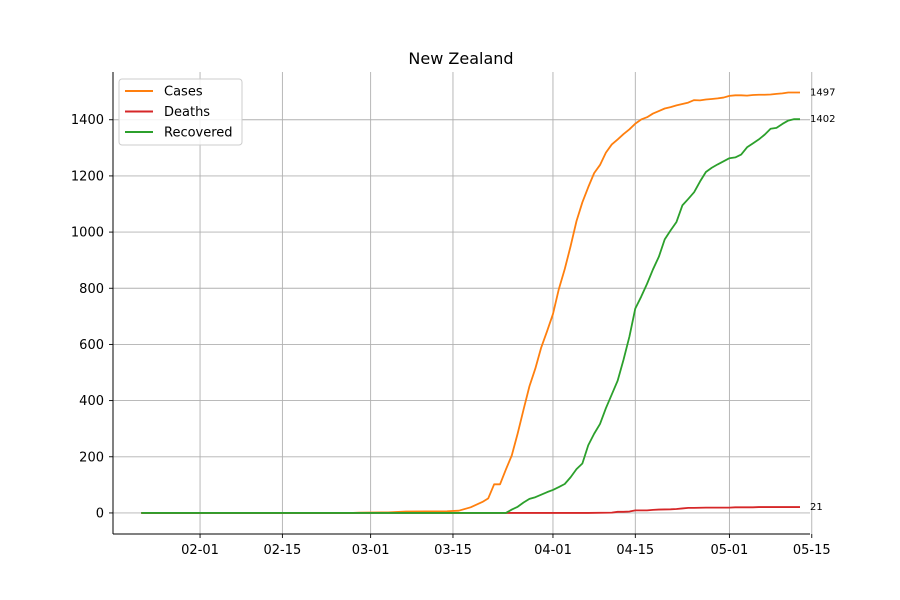  I want to click on legend-label: Cases, so click(183, 92).